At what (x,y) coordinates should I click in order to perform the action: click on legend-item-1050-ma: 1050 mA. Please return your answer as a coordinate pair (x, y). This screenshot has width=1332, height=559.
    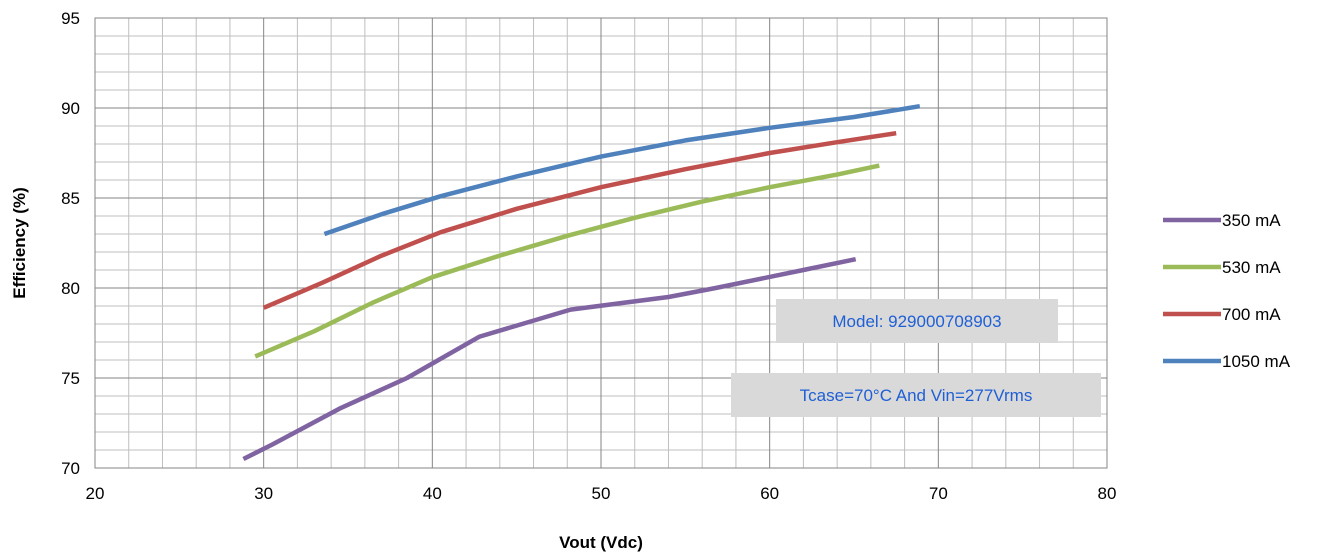
    Looking at the image, I should click on (1227, 361).